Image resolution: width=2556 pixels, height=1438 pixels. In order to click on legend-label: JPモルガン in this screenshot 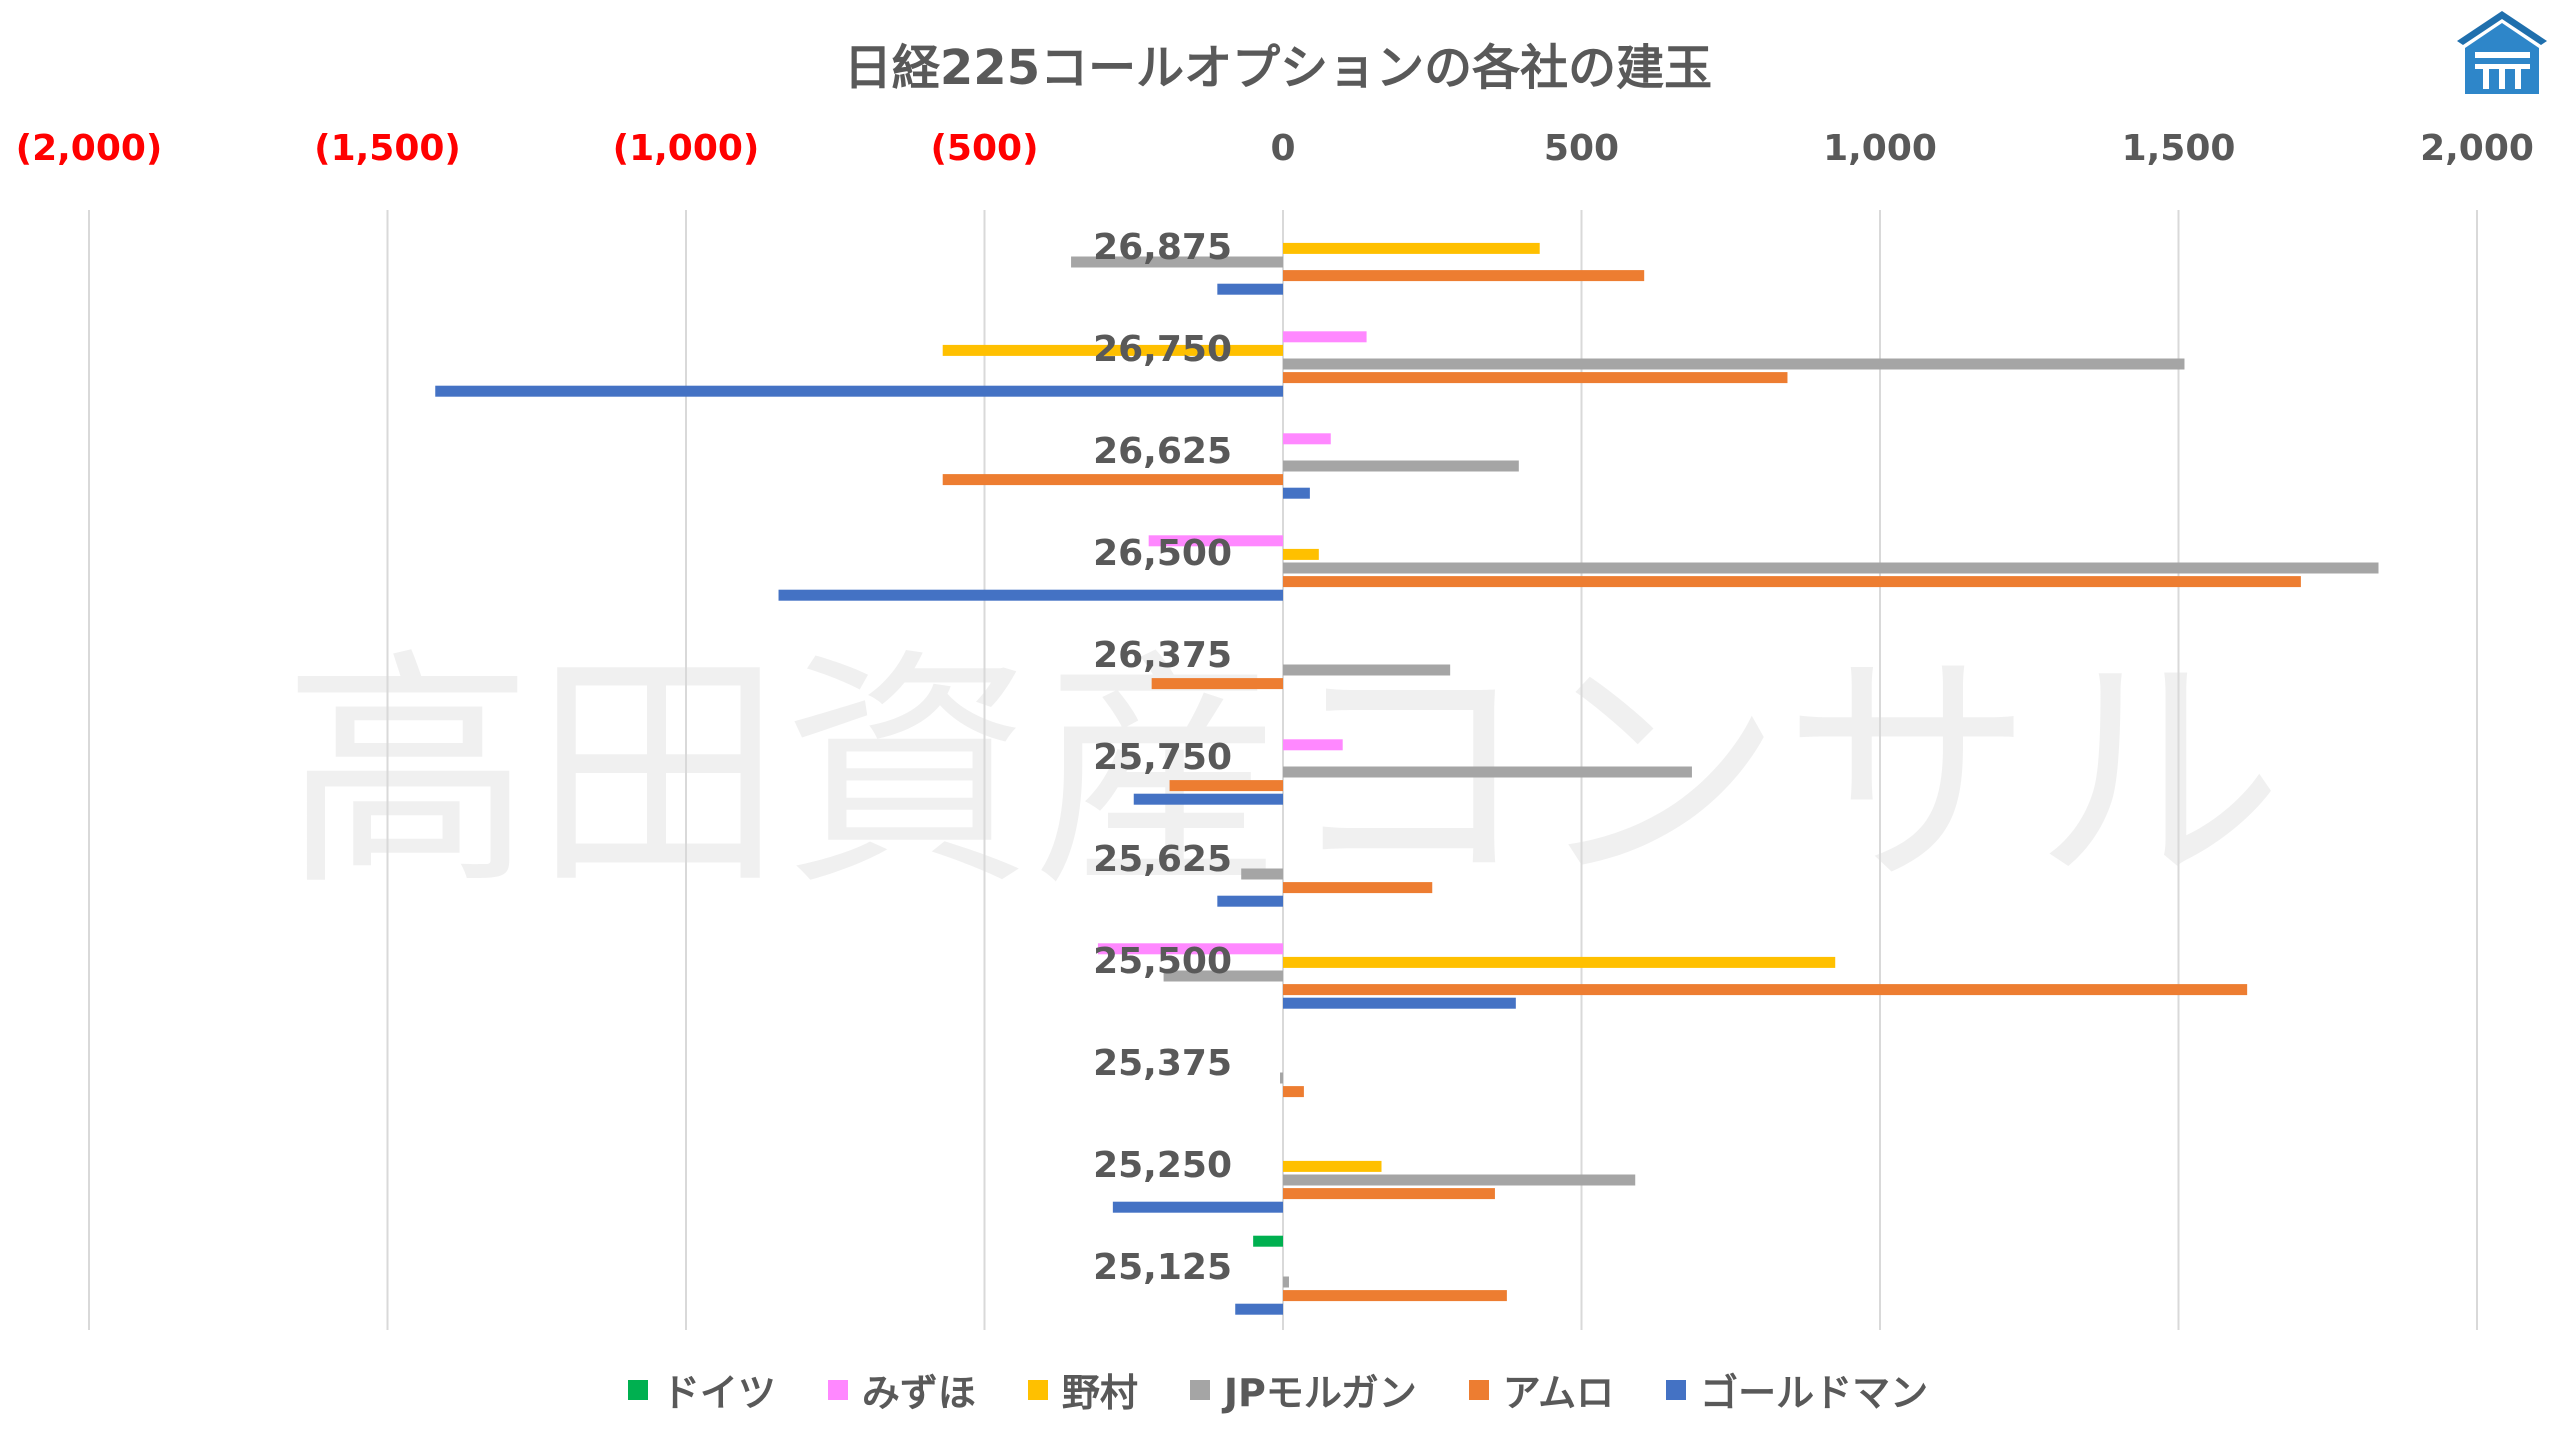, I will do `click(1320, 1393)`.